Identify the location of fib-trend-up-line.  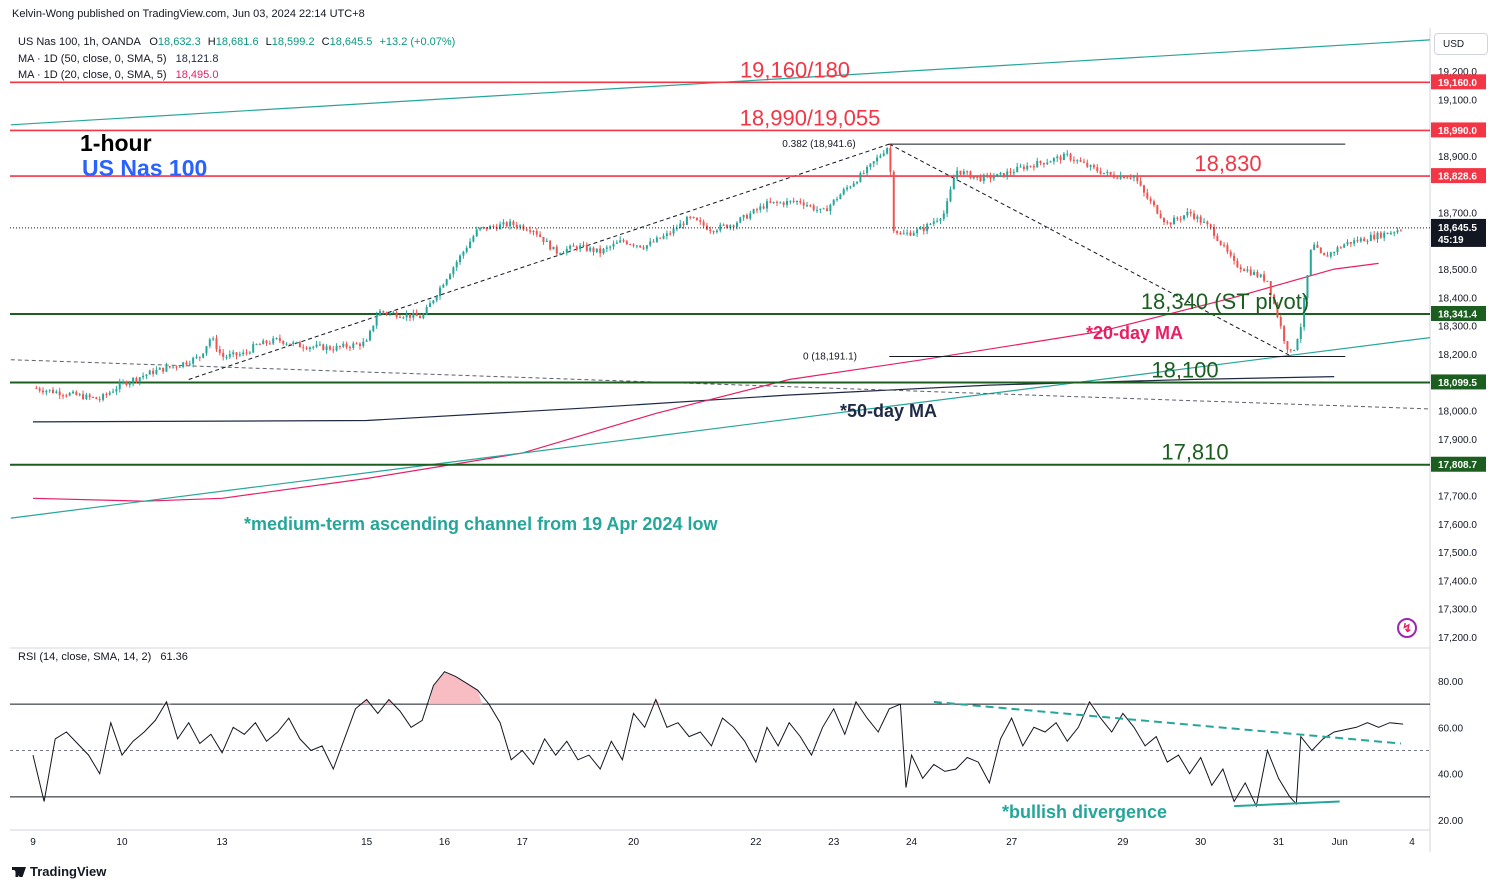
(539, 261).